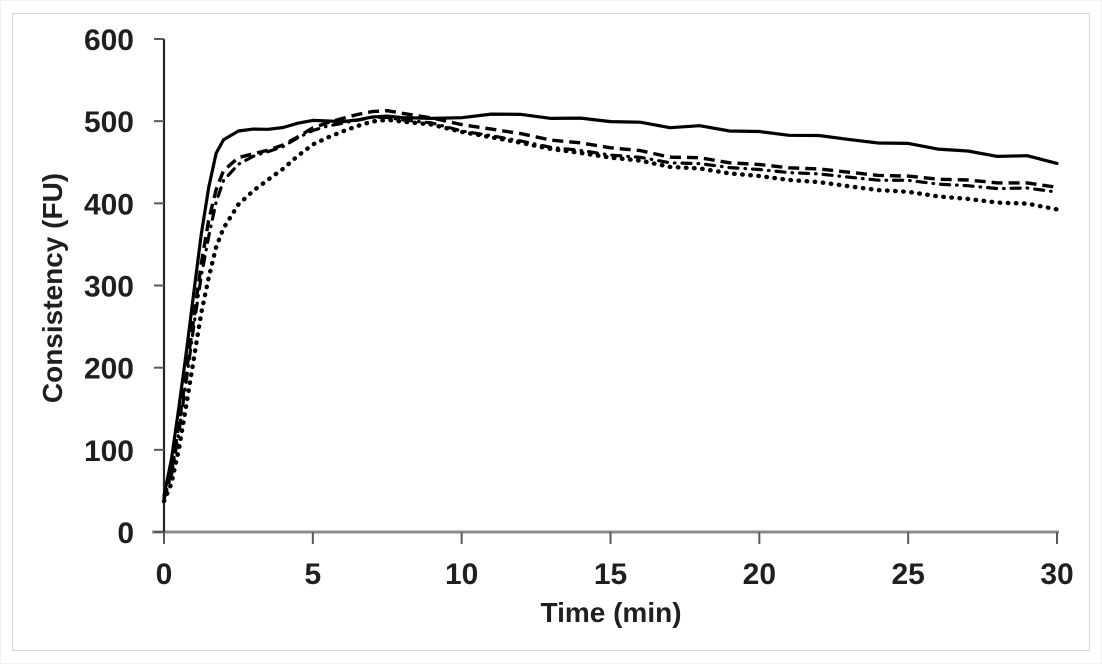 The width and height of the screenshot is (1102, 664). What do you see at coordinates (610, 574) in the screenshot?
I see `x-tick-label: 15` at bounding box center [610, 574].